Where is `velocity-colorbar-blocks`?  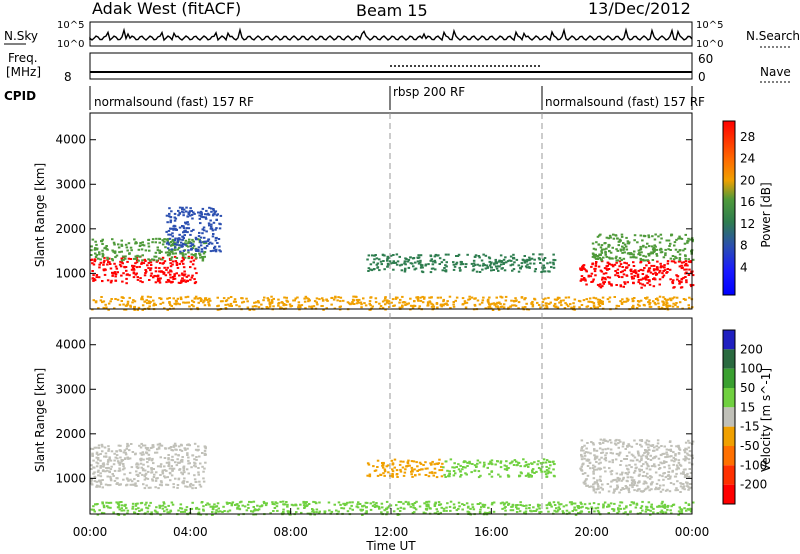
velocity-colorbar-blocks is located at coordinates (729, 417).